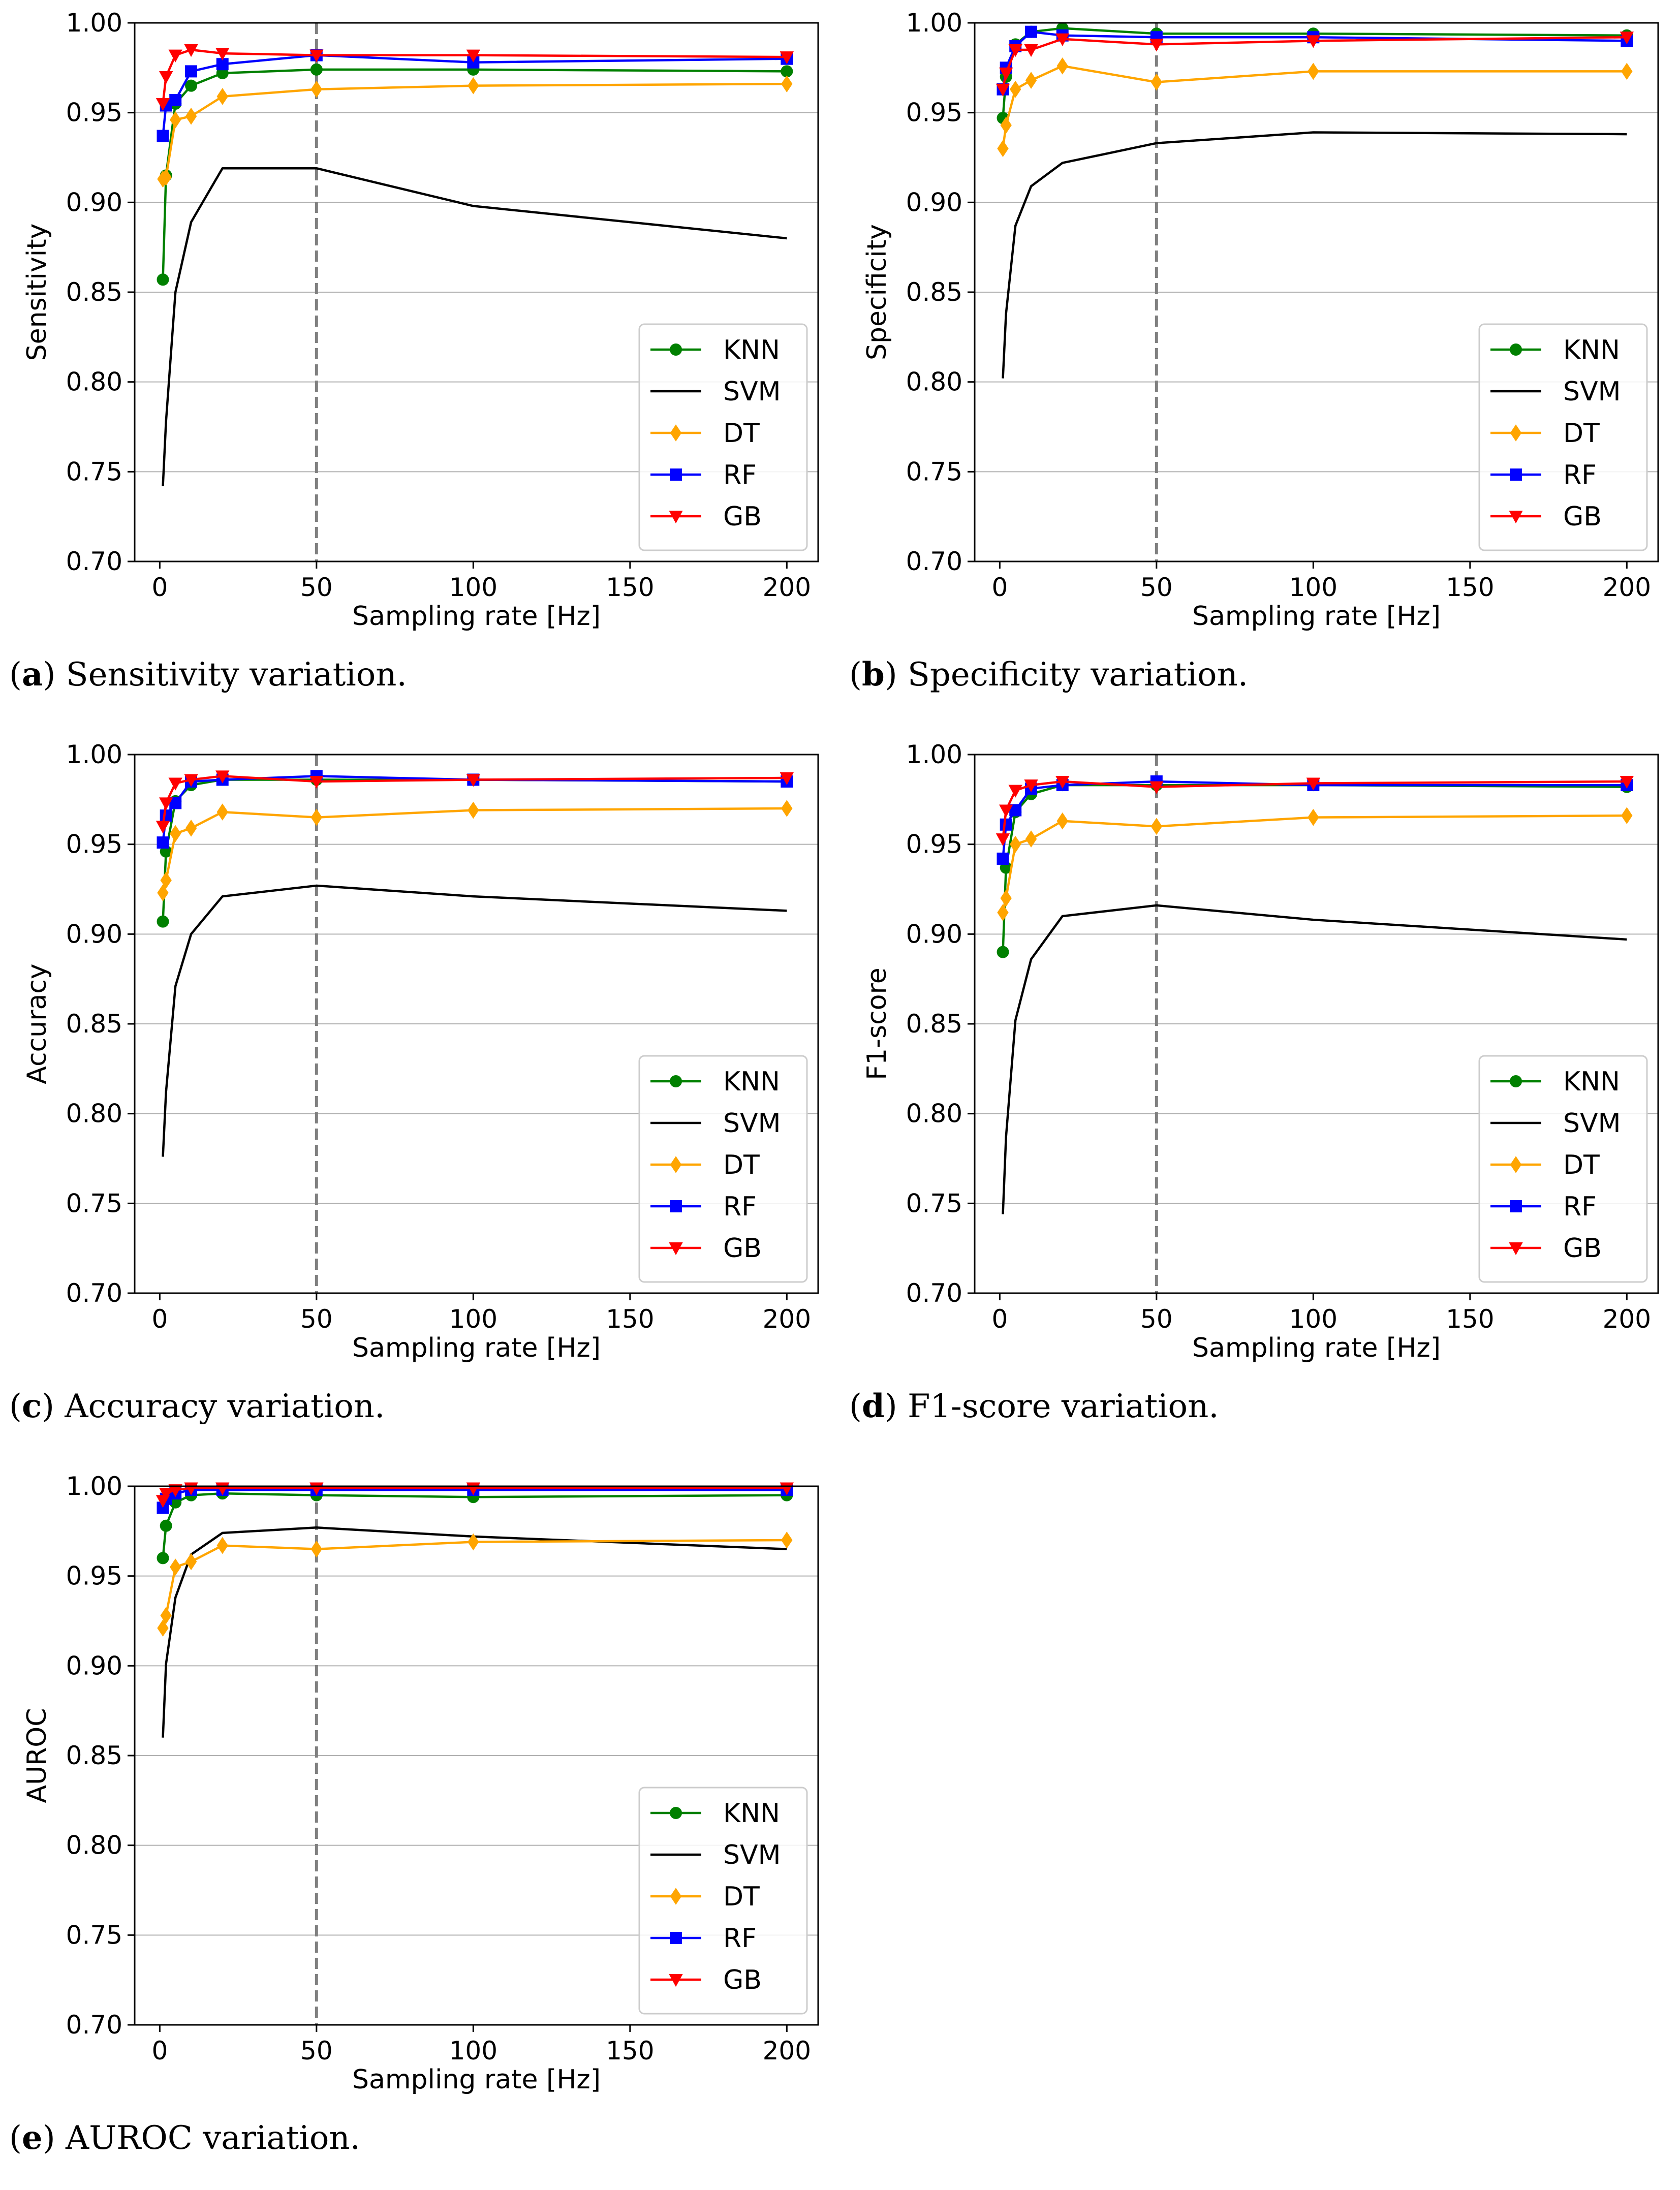 This screenshot has height=2190, width=1680. What do you see at coordinates (877, 292) in the screenshot?
I see `y-axis-label: Specificity` at bounding box center [877, 292].